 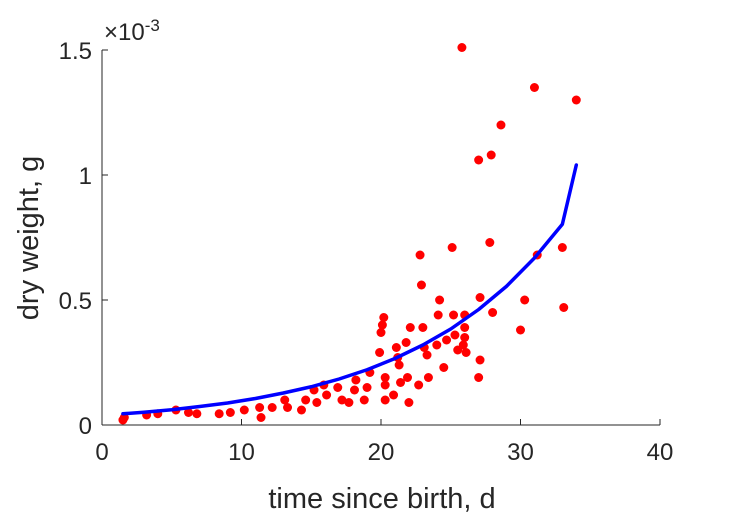 I want to click on x-axis-label: time since birth, d, so click(x=381, y=499).